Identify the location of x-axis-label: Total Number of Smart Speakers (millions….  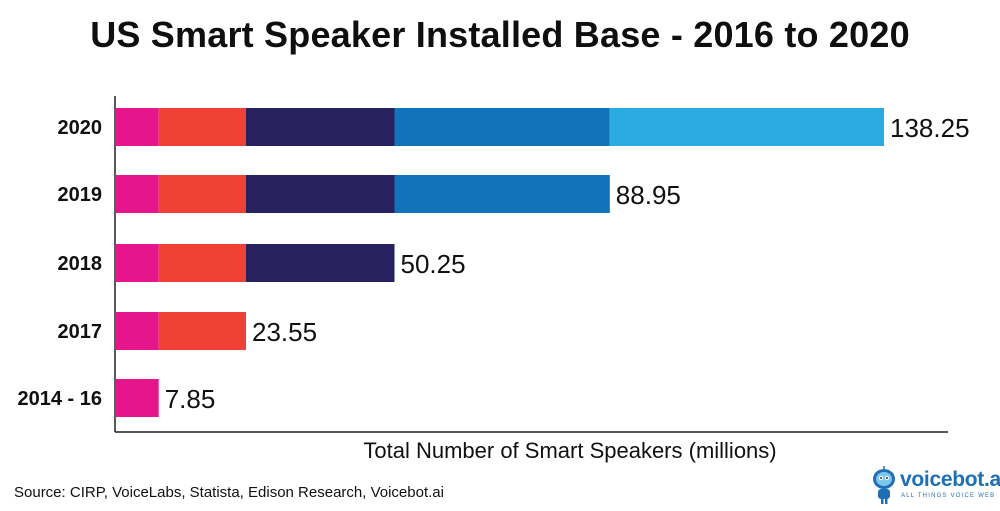
(570, 450).